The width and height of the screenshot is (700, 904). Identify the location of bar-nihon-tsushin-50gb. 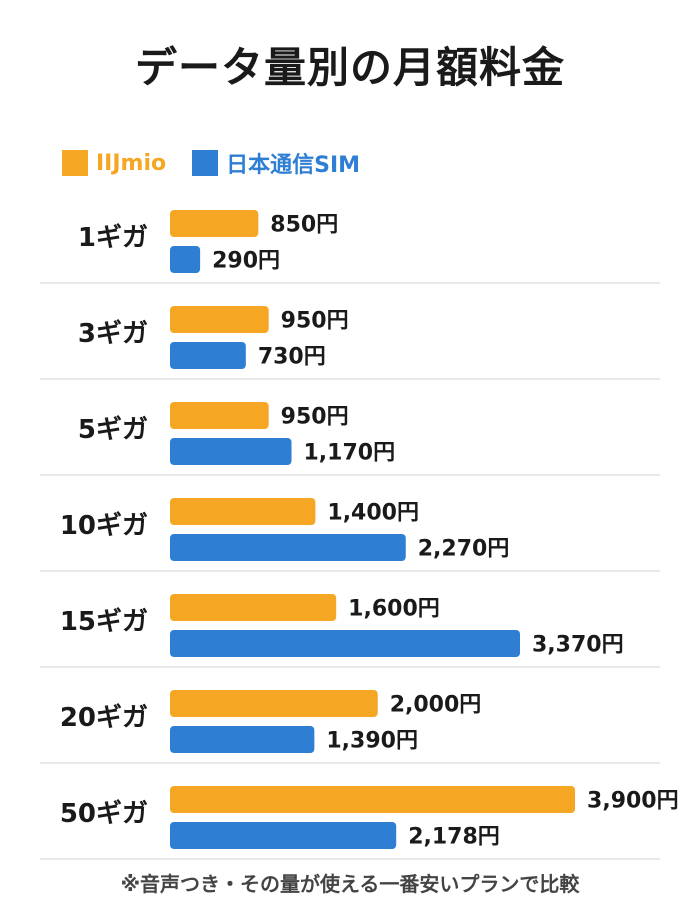
(283, 835).